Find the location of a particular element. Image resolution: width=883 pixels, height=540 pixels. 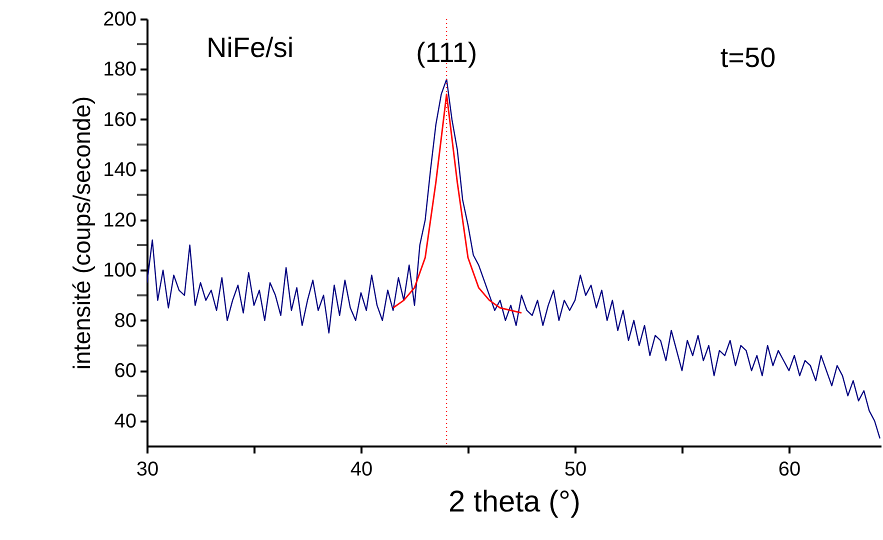

annotation: t=50 is located at coordinates (748, 57).